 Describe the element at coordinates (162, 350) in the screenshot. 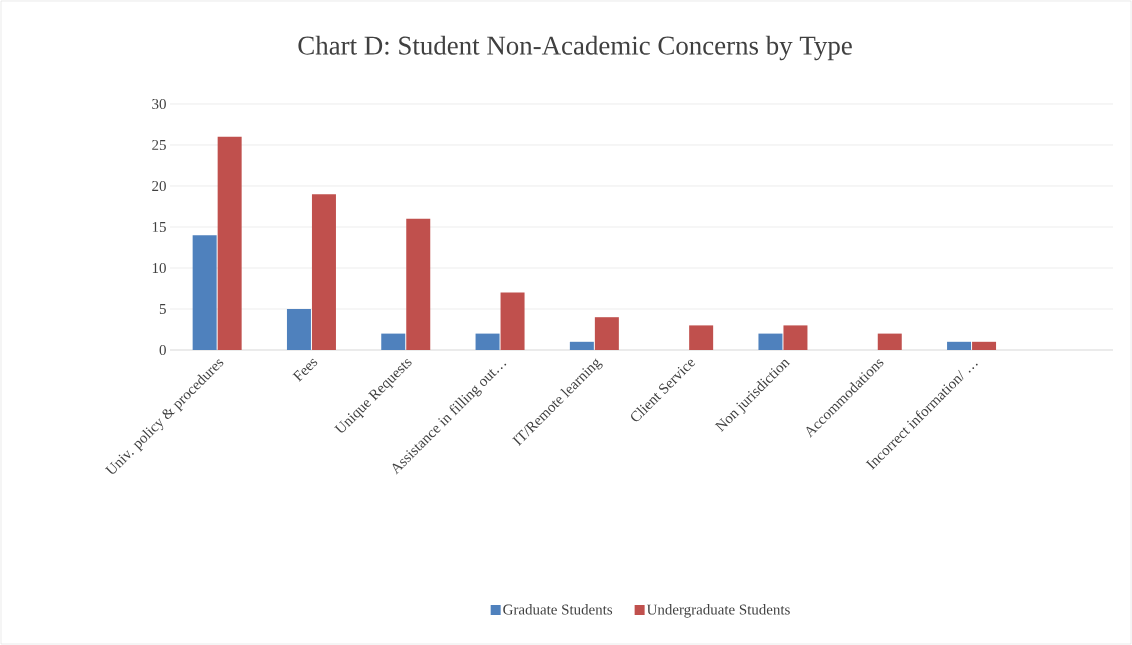

I see `y-tick-label: 0` at that location.